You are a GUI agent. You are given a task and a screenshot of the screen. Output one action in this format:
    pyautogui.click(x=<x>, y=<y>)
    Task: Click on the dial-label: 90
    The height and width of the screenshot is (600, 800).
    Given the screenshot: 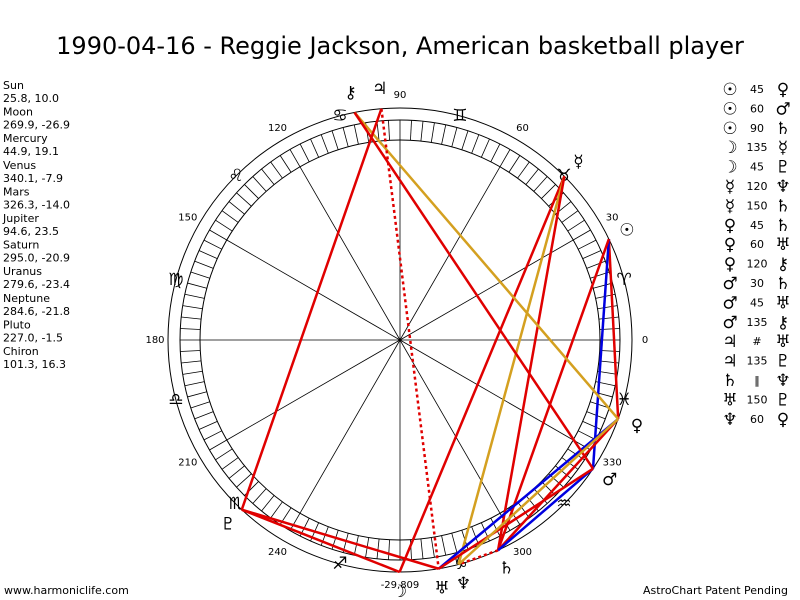 What is the action you would take?
    pyautogui.click(x=400, y=95)
    